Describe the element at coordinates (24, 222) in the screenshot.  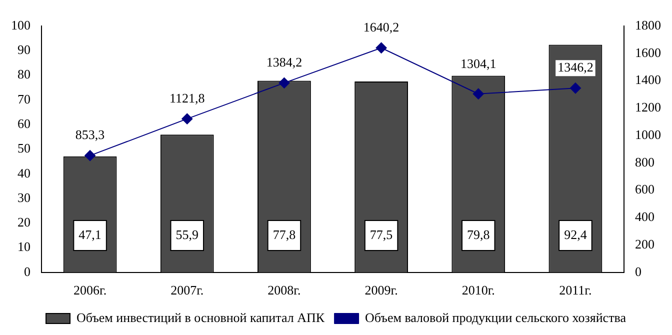
I see `y-tick-label: 20` at that location.